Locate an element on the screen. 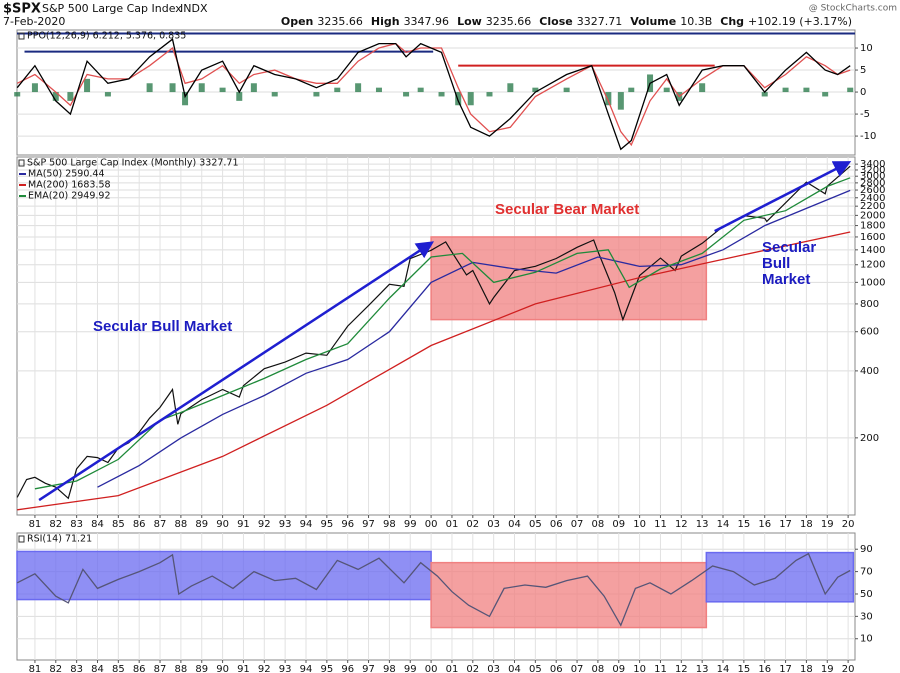  stat-value: +102.19 (+3.17%) is located at coordinates (800, 21).